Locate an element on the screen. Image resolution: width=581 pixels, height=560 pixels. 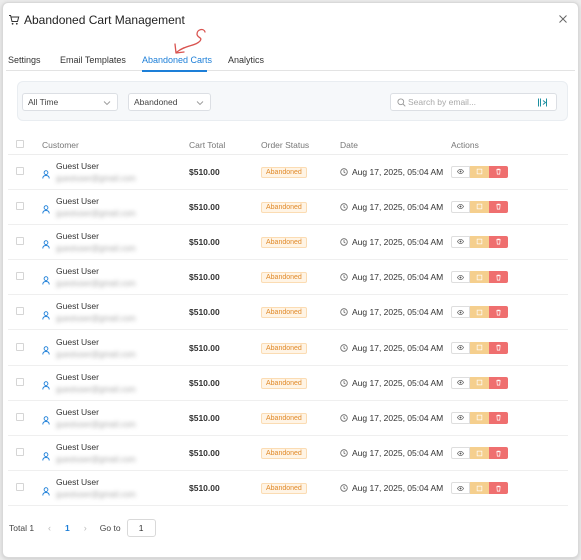
status-select: Abandoned is located at coordinates (169, 102).